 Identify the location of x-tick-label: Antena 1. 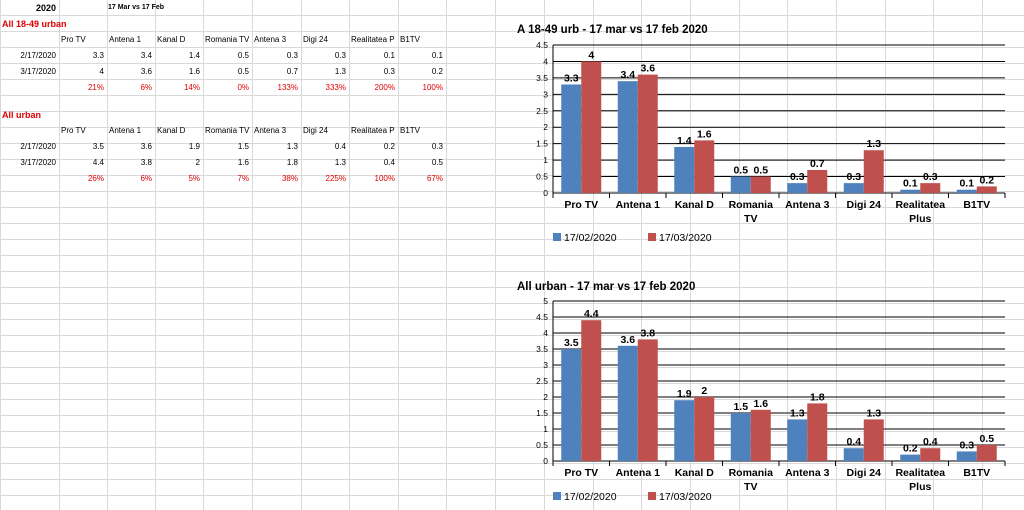
(638, 473).